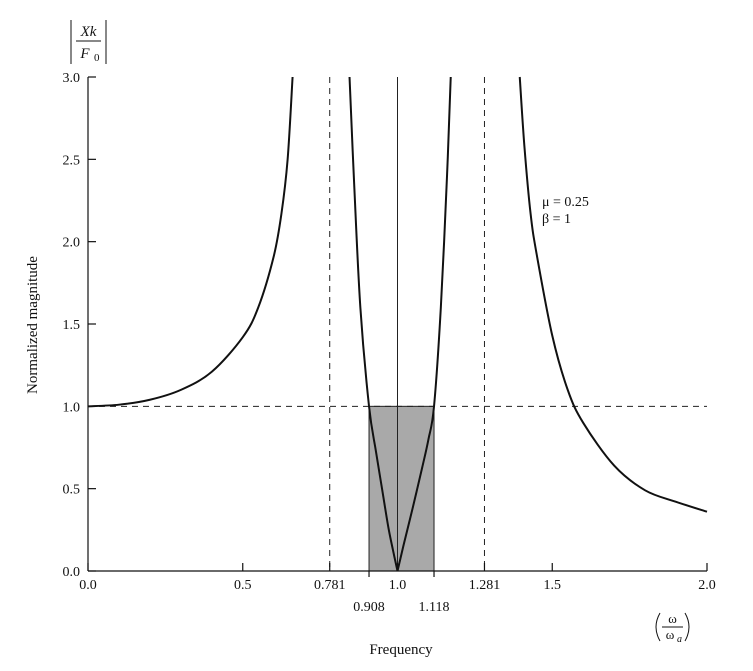  Describe the element at coordinates (707, 585) in the screenshot. I see `x-tick-label: 2.0` at that location.